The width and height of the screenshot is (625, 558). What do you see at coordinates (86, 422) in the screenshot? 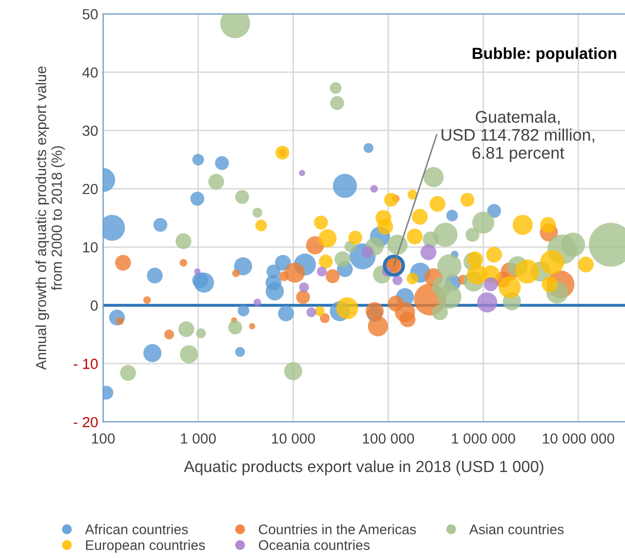
I see `y-tick-label: - 20` at bounding box center [86, 422].